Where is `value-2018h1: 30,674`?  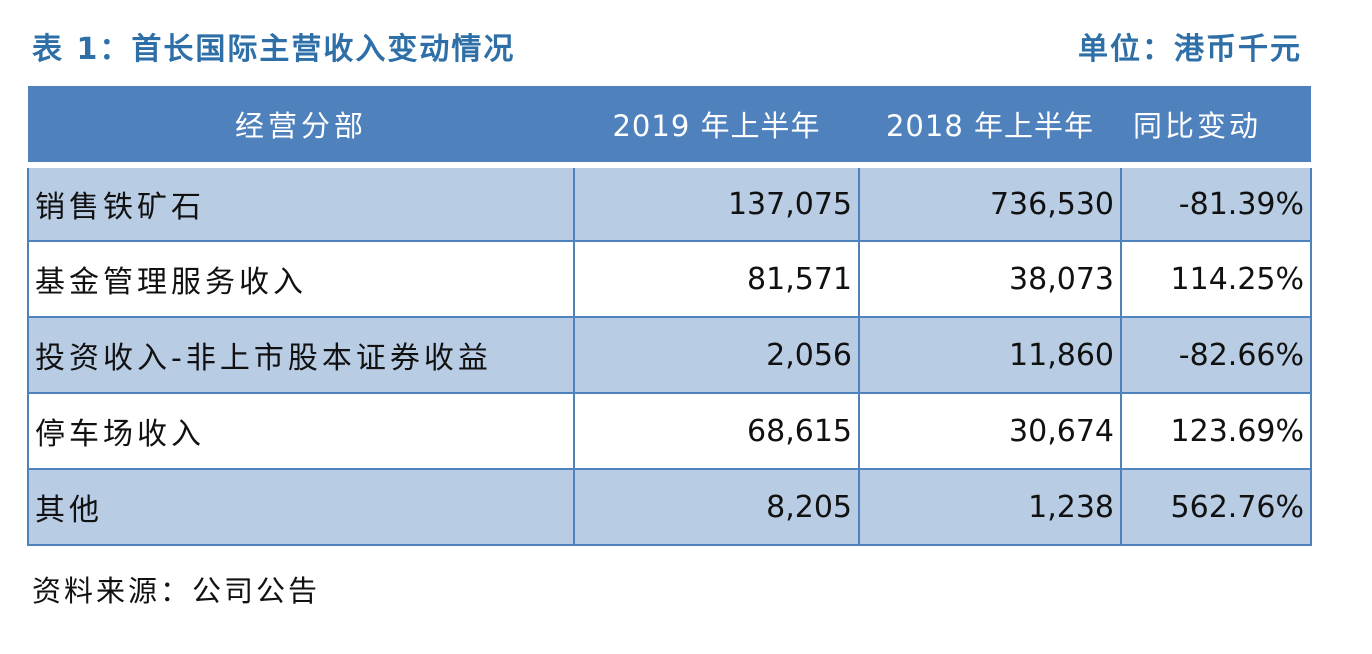
value-2018h1: 30,674 is located at coordinates (990, 431).